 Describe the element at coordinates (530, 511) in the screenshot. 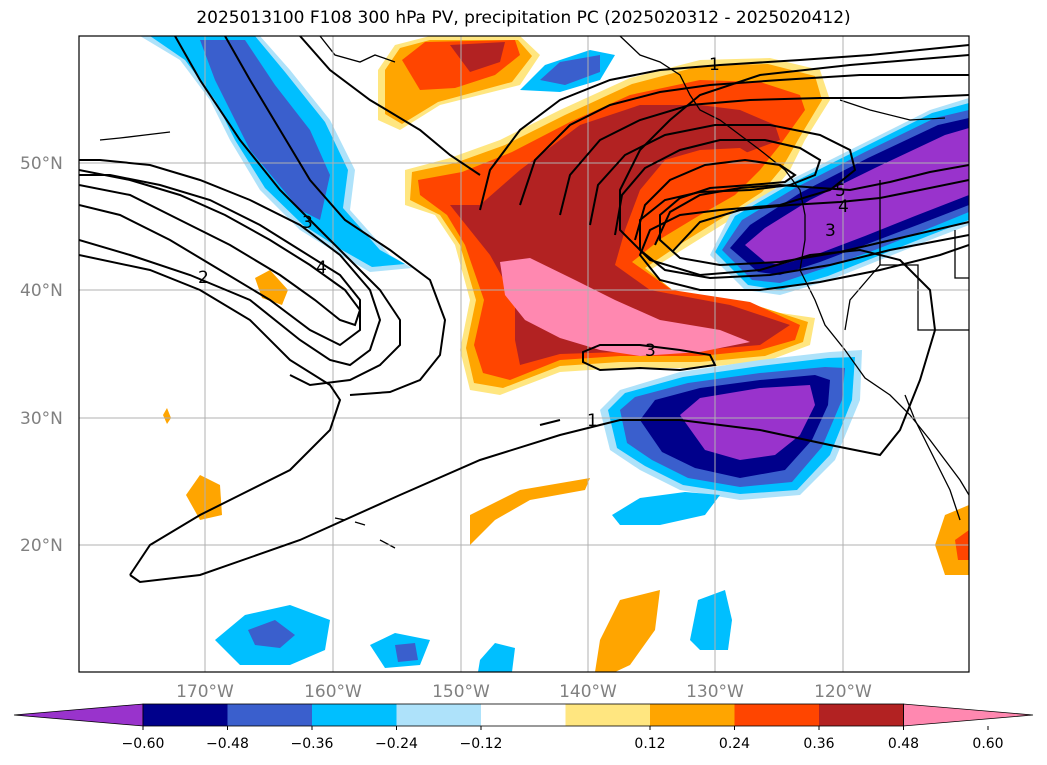

I see `pos-patch-150w-22n` at that location.